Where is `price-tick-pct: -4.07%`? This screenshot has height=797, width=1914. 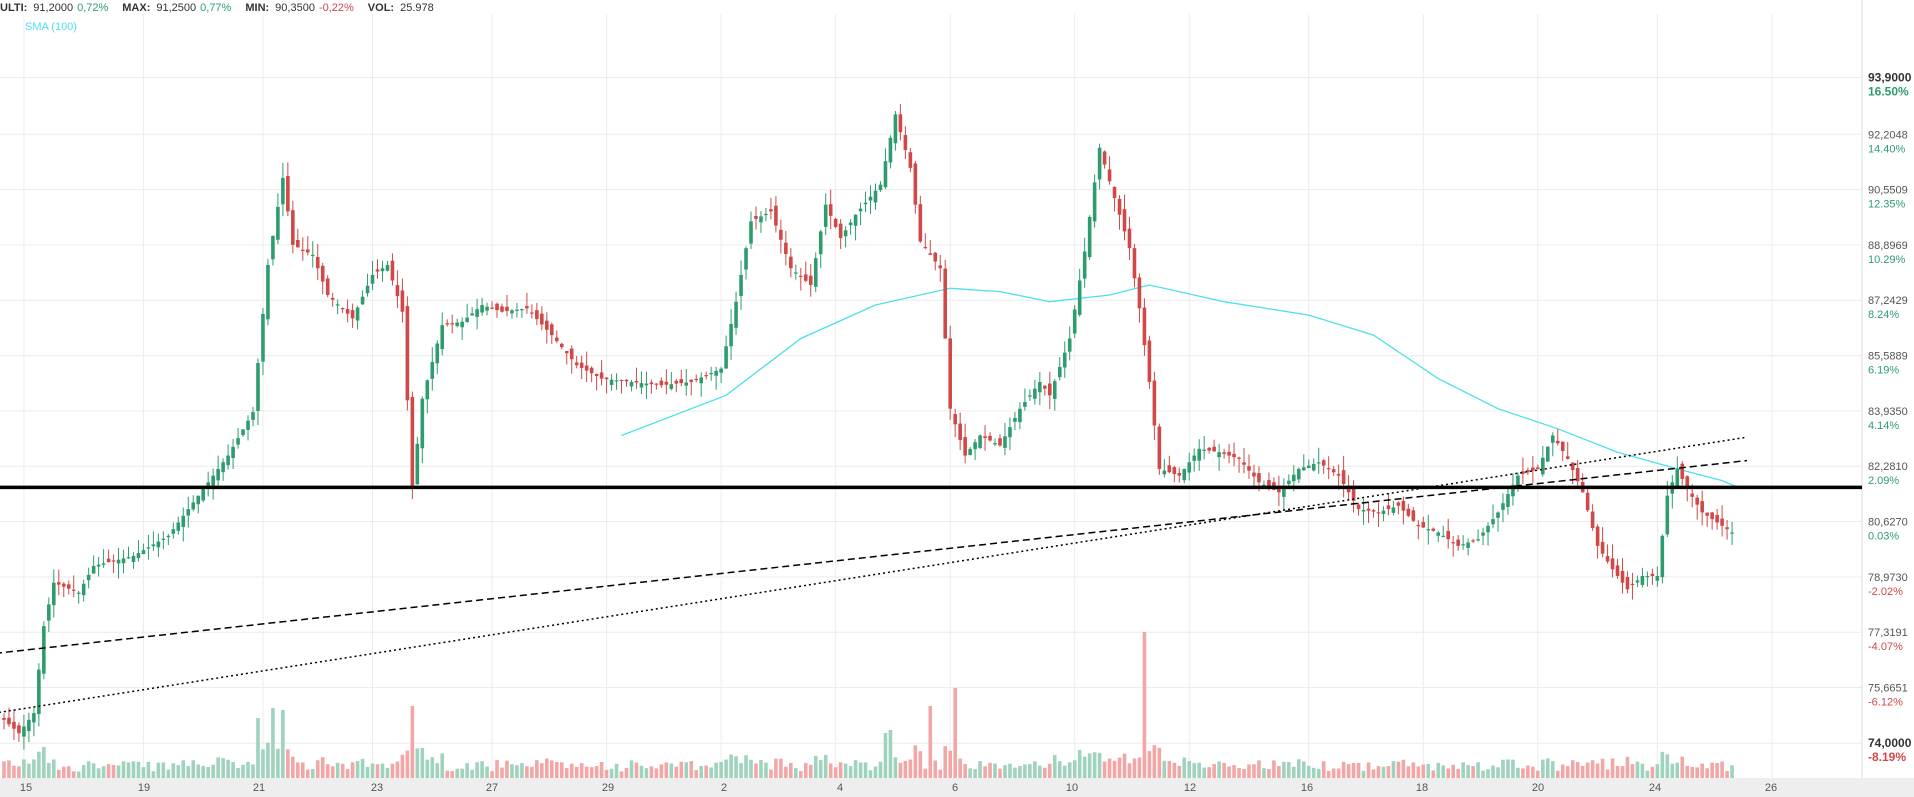
price-tick-pct: -4.07% is located at coordinates (1885, 647).